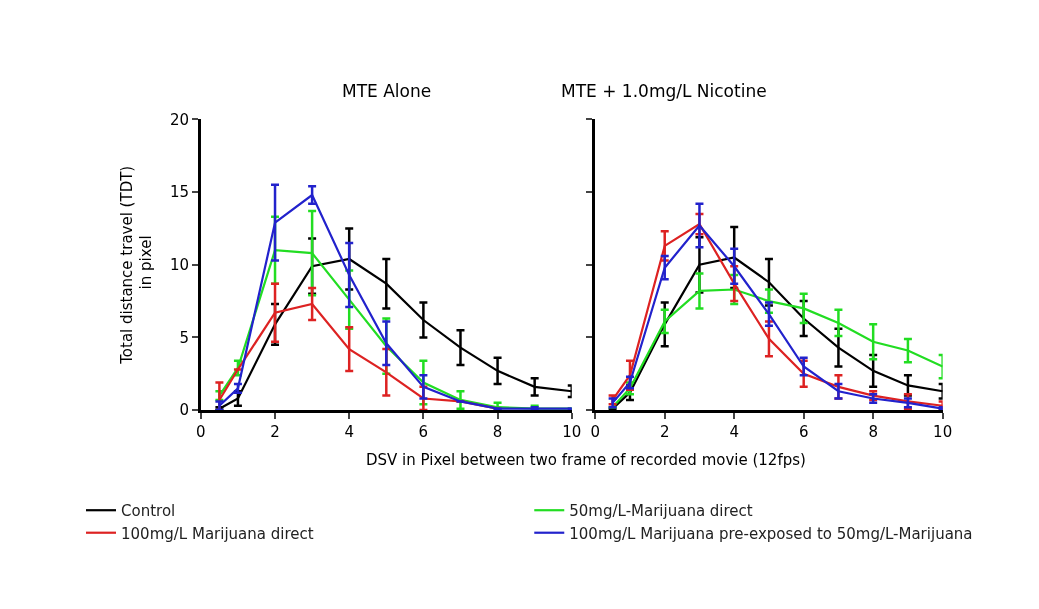 The height and width of the screenshot is (609, 1039). Describe the element at coordinates (180, 265) in the screenshot. I see `y-tick-label: 10` at that location.